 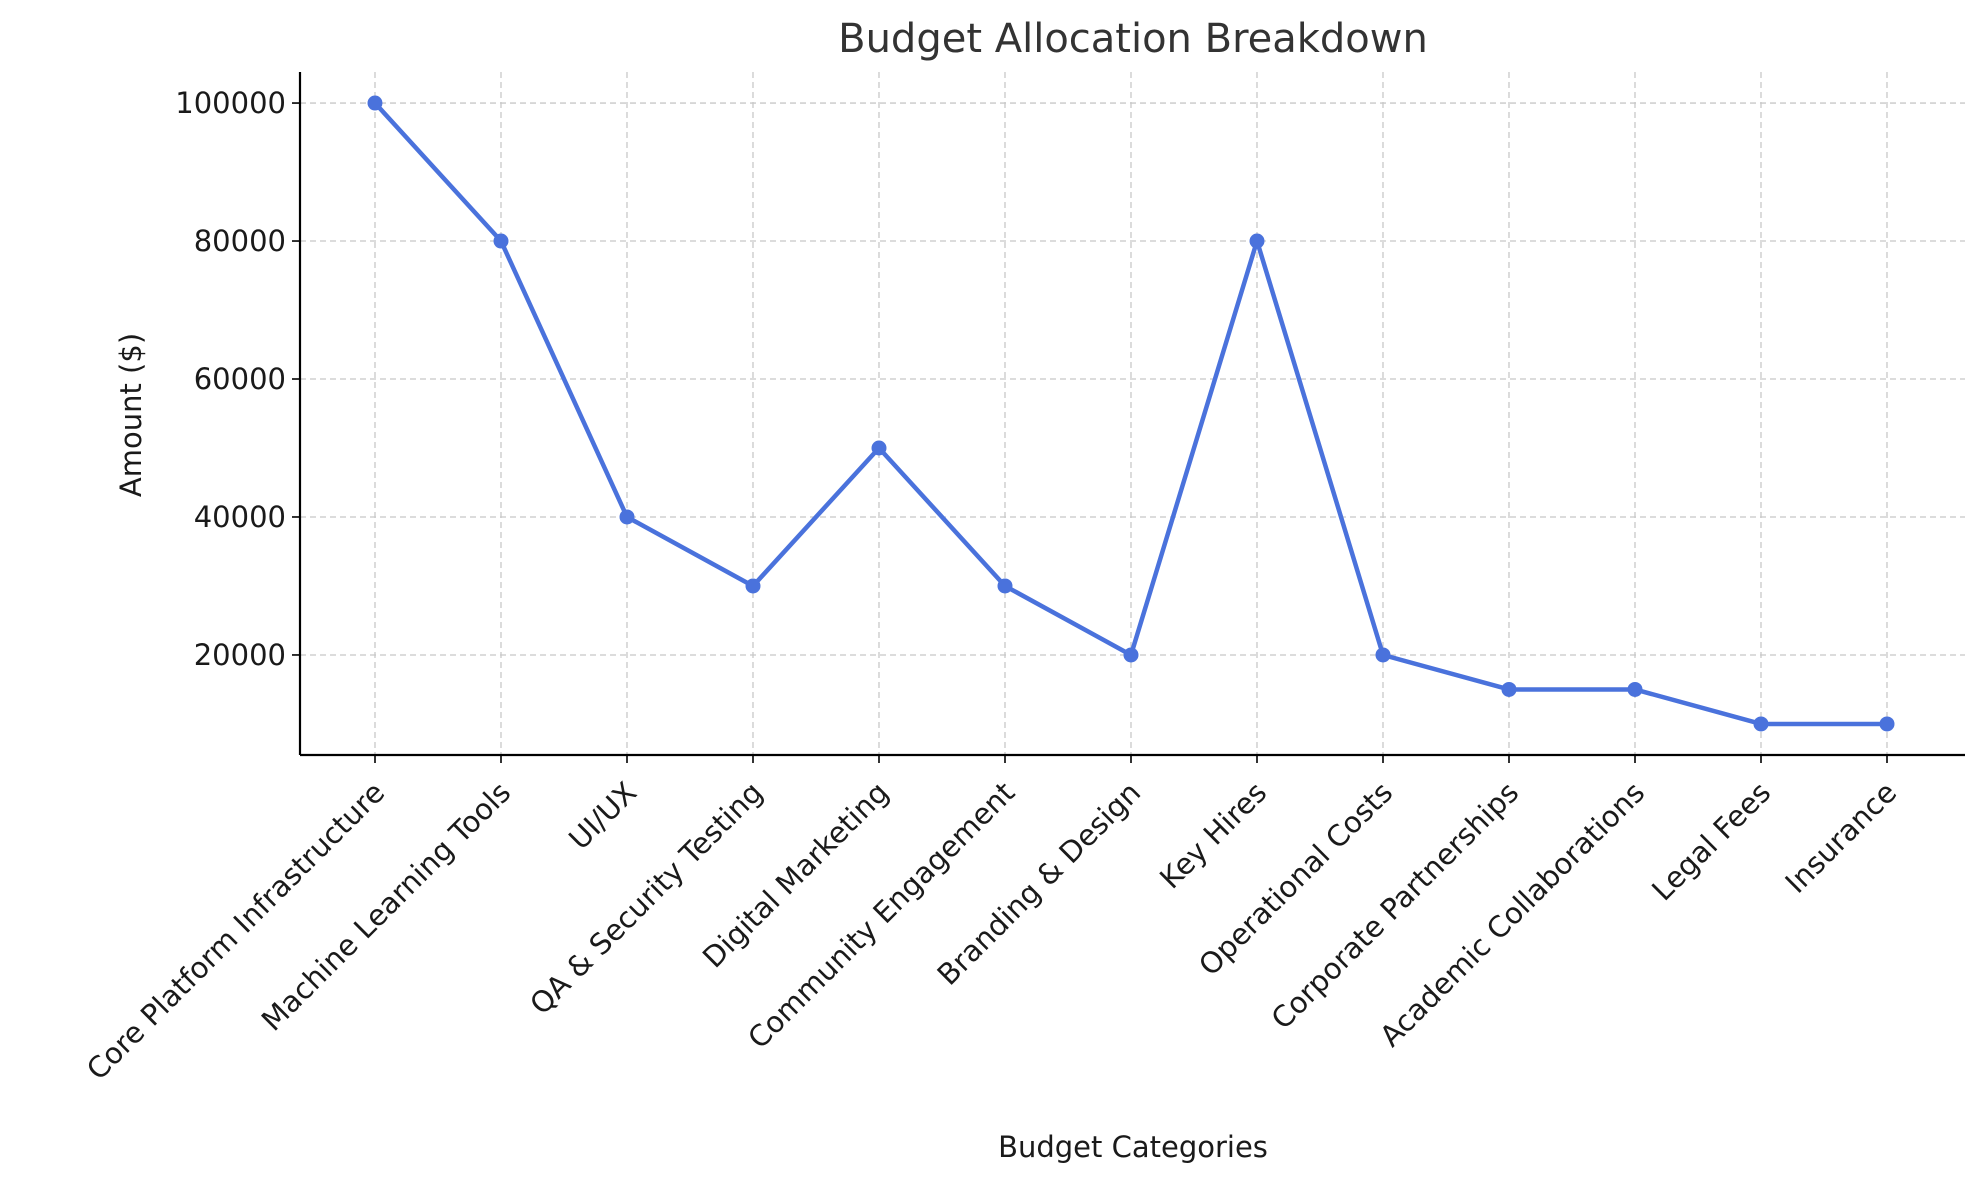 I want to click on y-tick-label: 80000, so click(x=240, y=241).